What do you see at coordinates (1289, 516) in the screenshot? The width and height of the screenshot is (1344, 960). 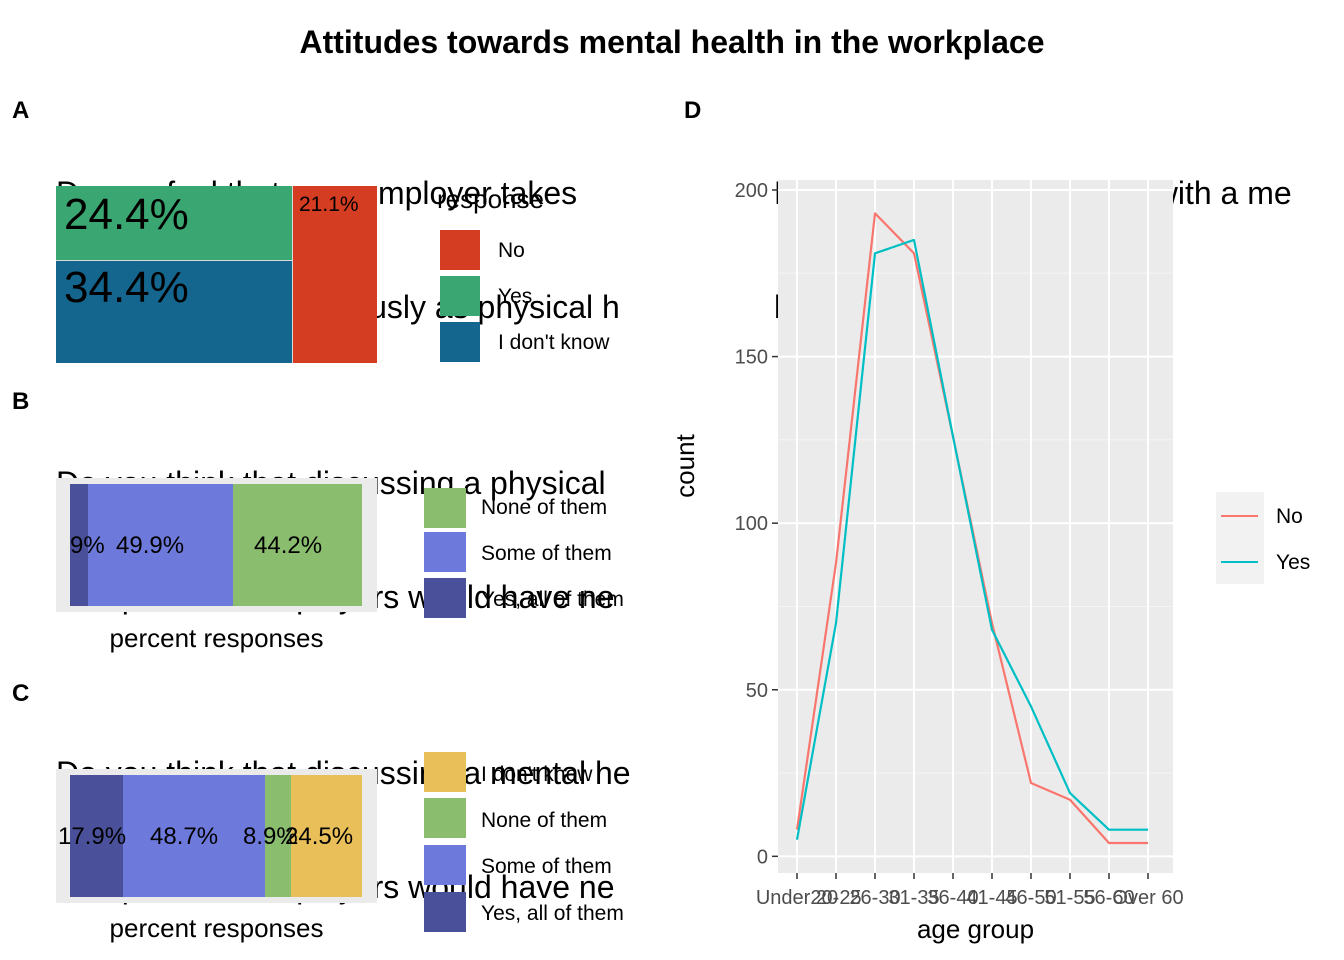 I see `legend-d-label-no: No` at bounding box center [1289, 516].